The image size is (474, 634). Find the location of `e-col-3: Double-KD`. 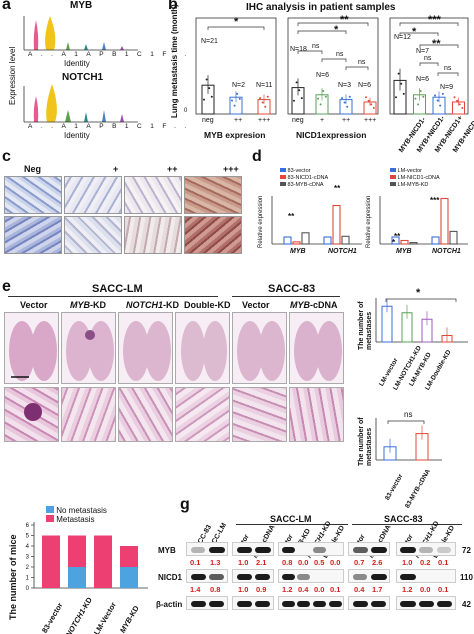

e-col-3: Double-KD is located at coordinates (207, 305).